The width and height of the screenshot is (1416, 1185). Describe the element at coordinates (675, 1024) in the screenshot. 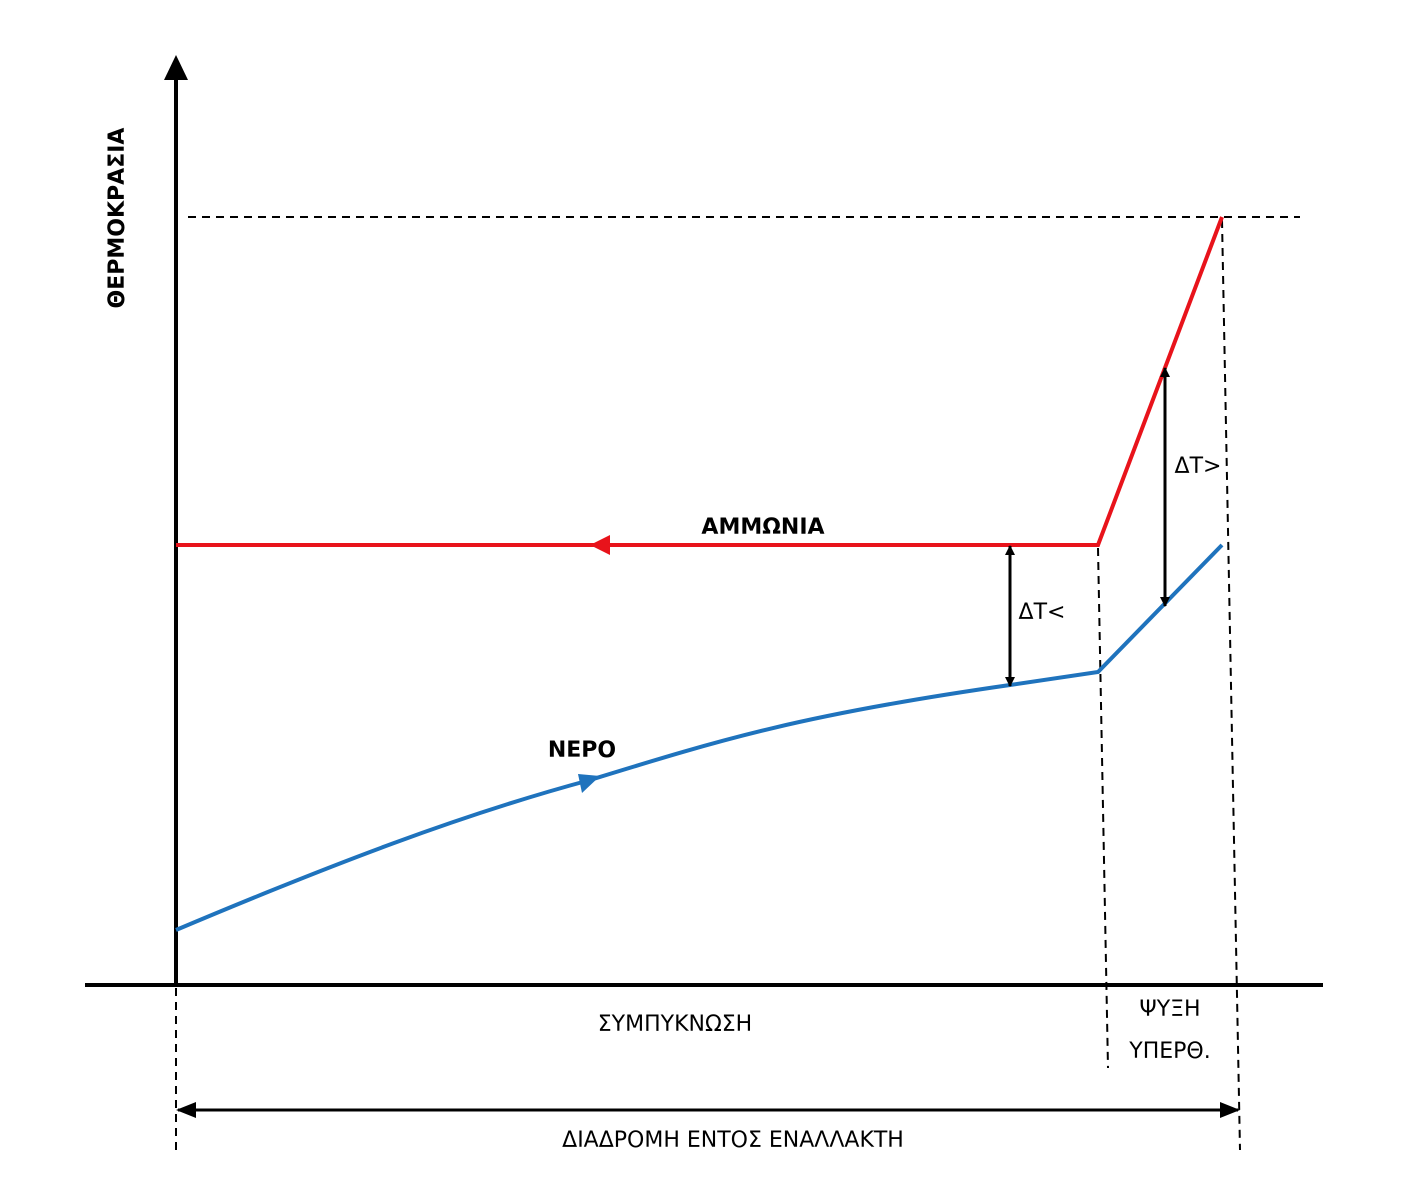

I see `zone-label: ΣΥΜΠΥΚΝΩΣΗ` at that location.